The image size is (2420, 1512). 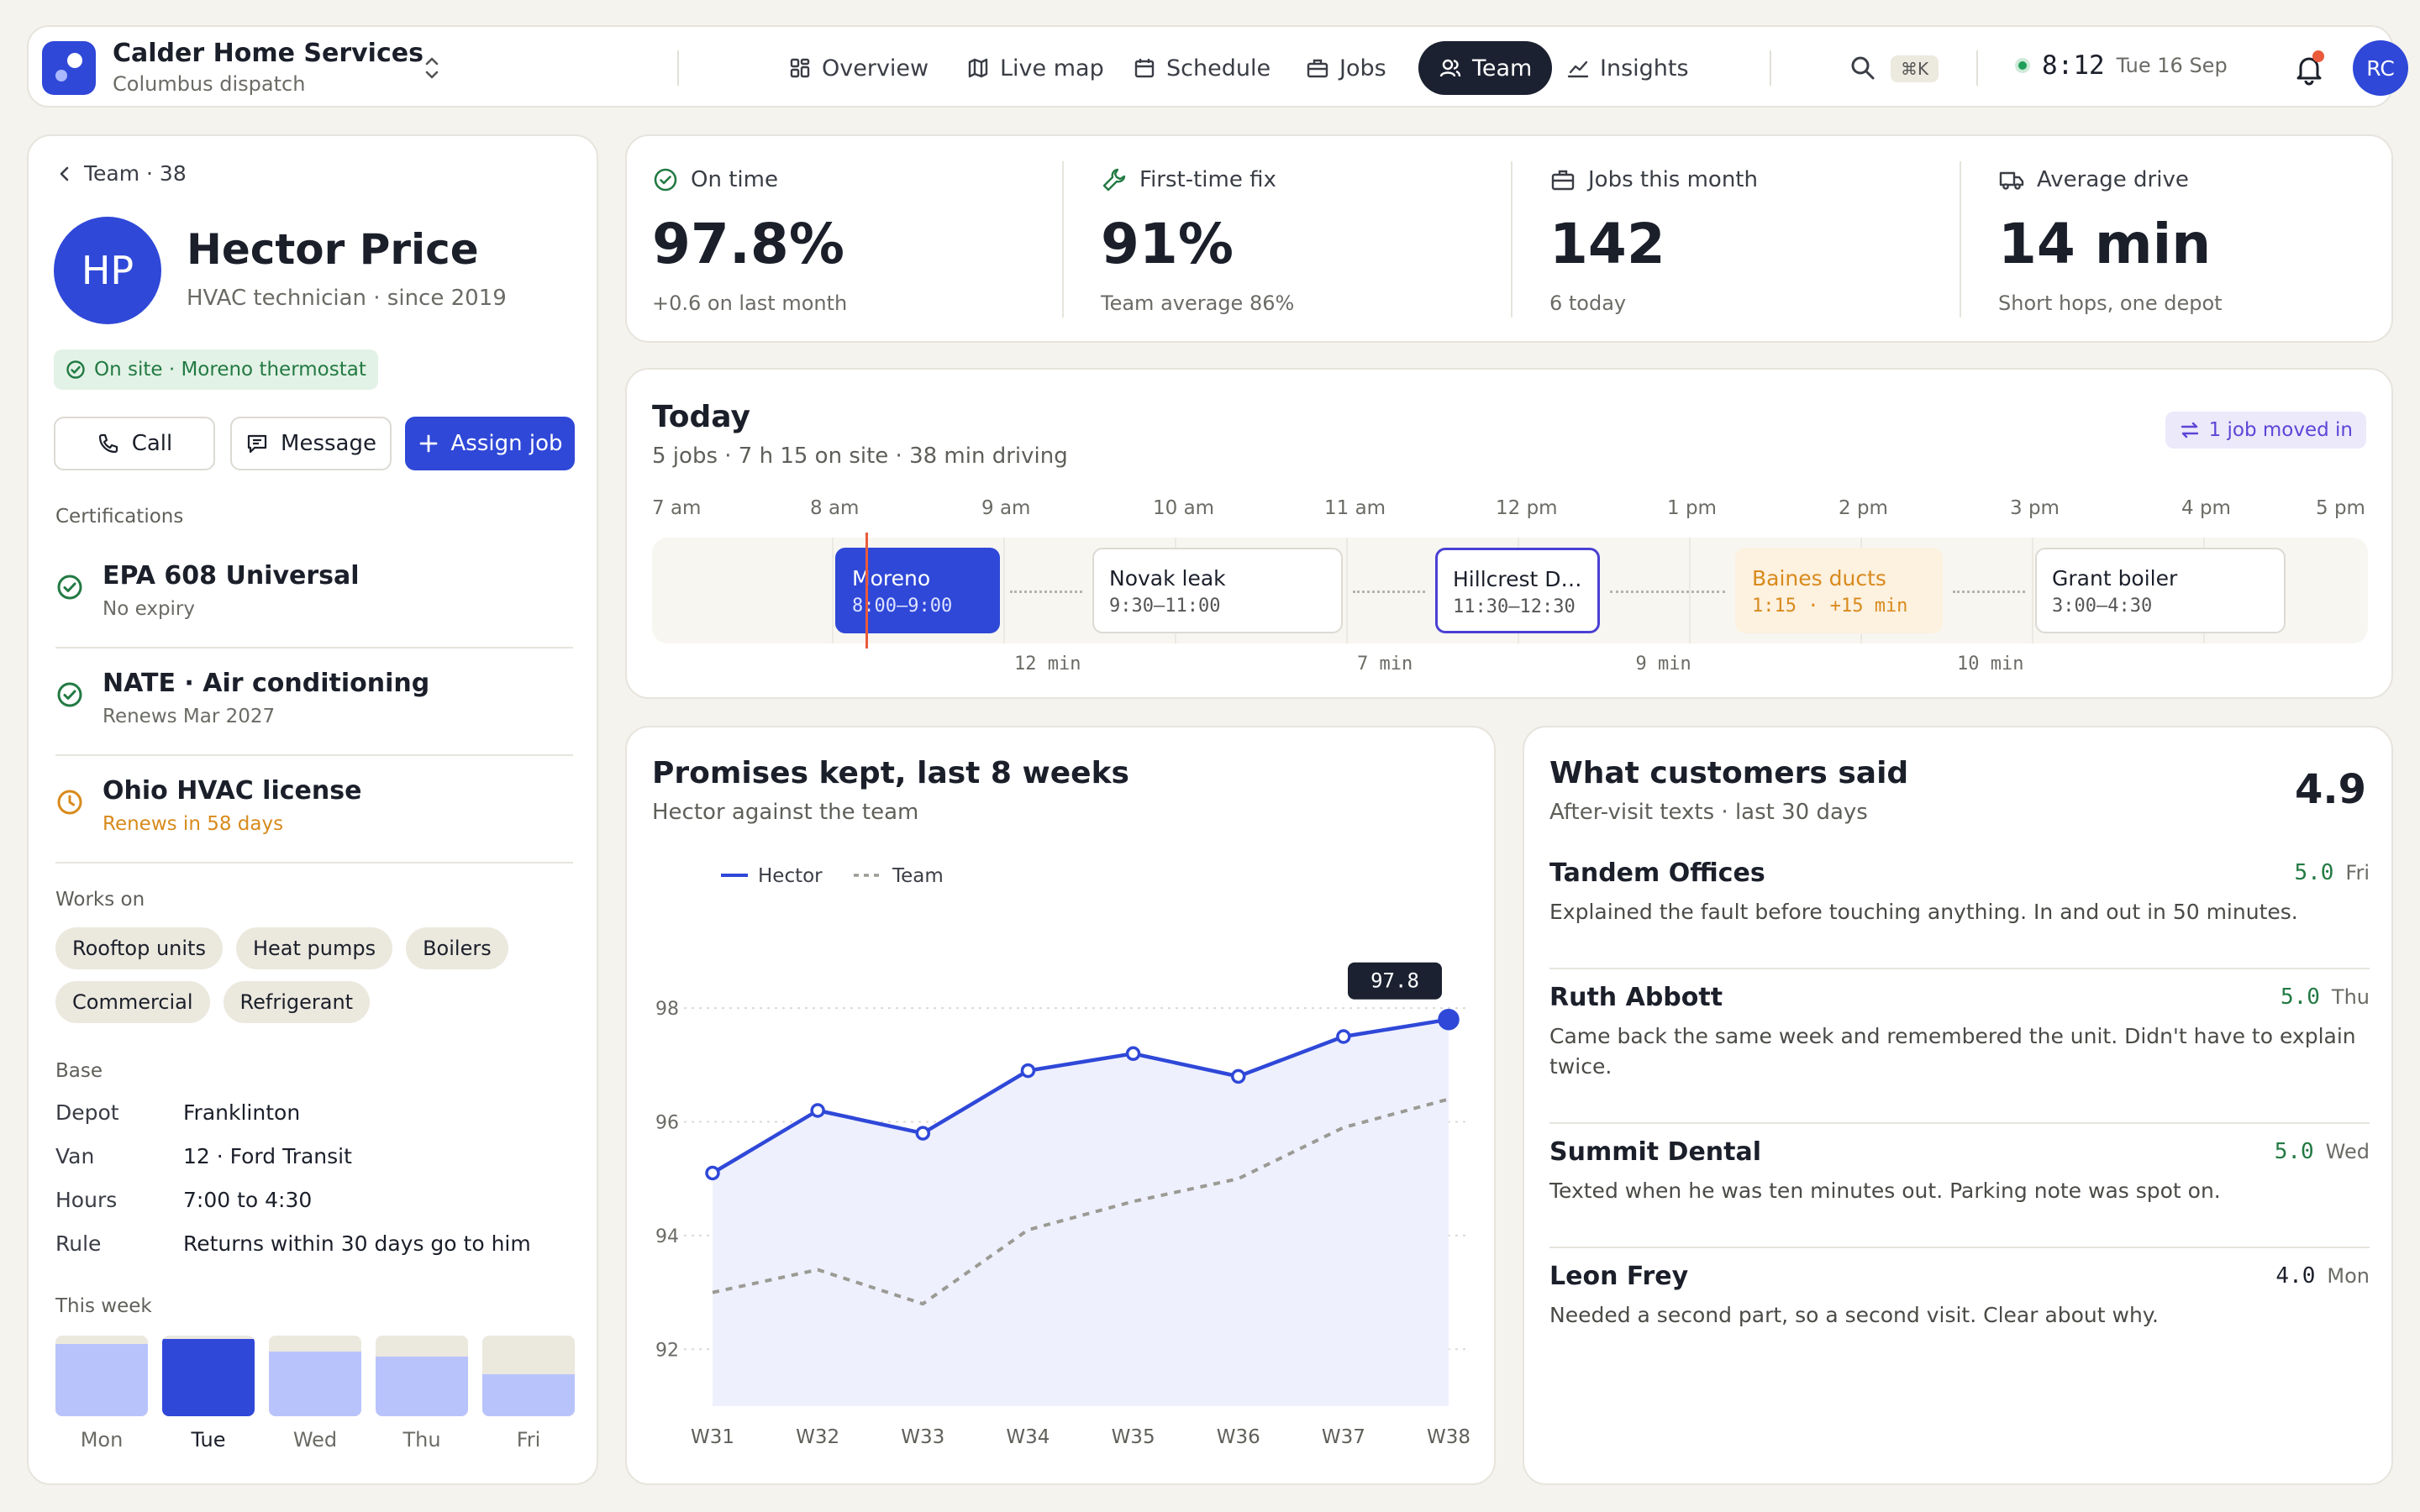 I want to click on hour-tick-label: 9 am, so click(x=1006, y=508).